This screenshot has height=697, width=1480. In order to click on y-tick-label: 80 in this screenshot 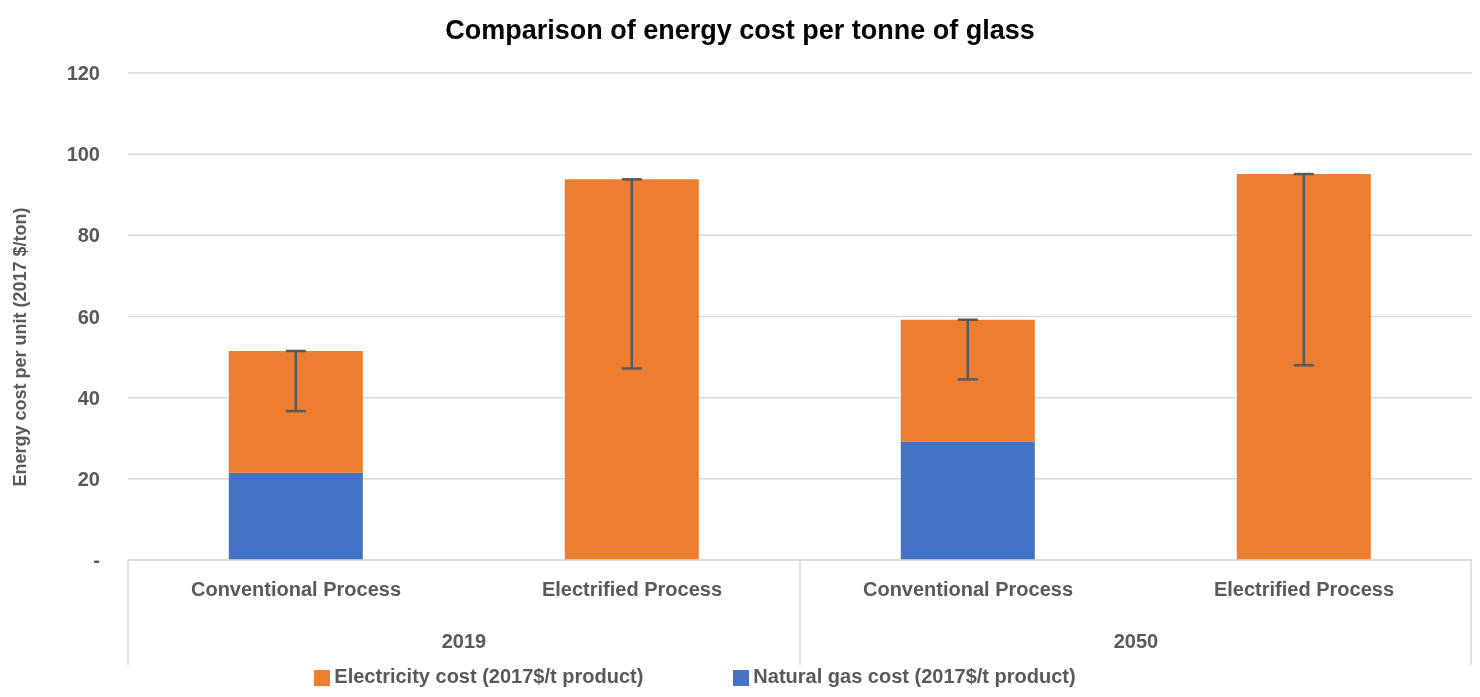, I will do `click(88, 235)`.